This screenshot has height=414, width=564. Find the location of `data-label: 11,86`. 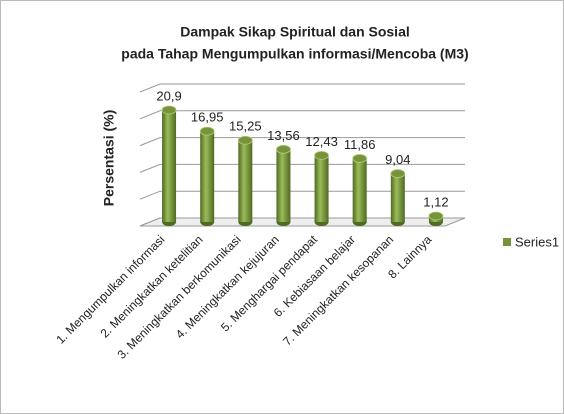

data-label: 11,86 is located at coordinates (360, 144).